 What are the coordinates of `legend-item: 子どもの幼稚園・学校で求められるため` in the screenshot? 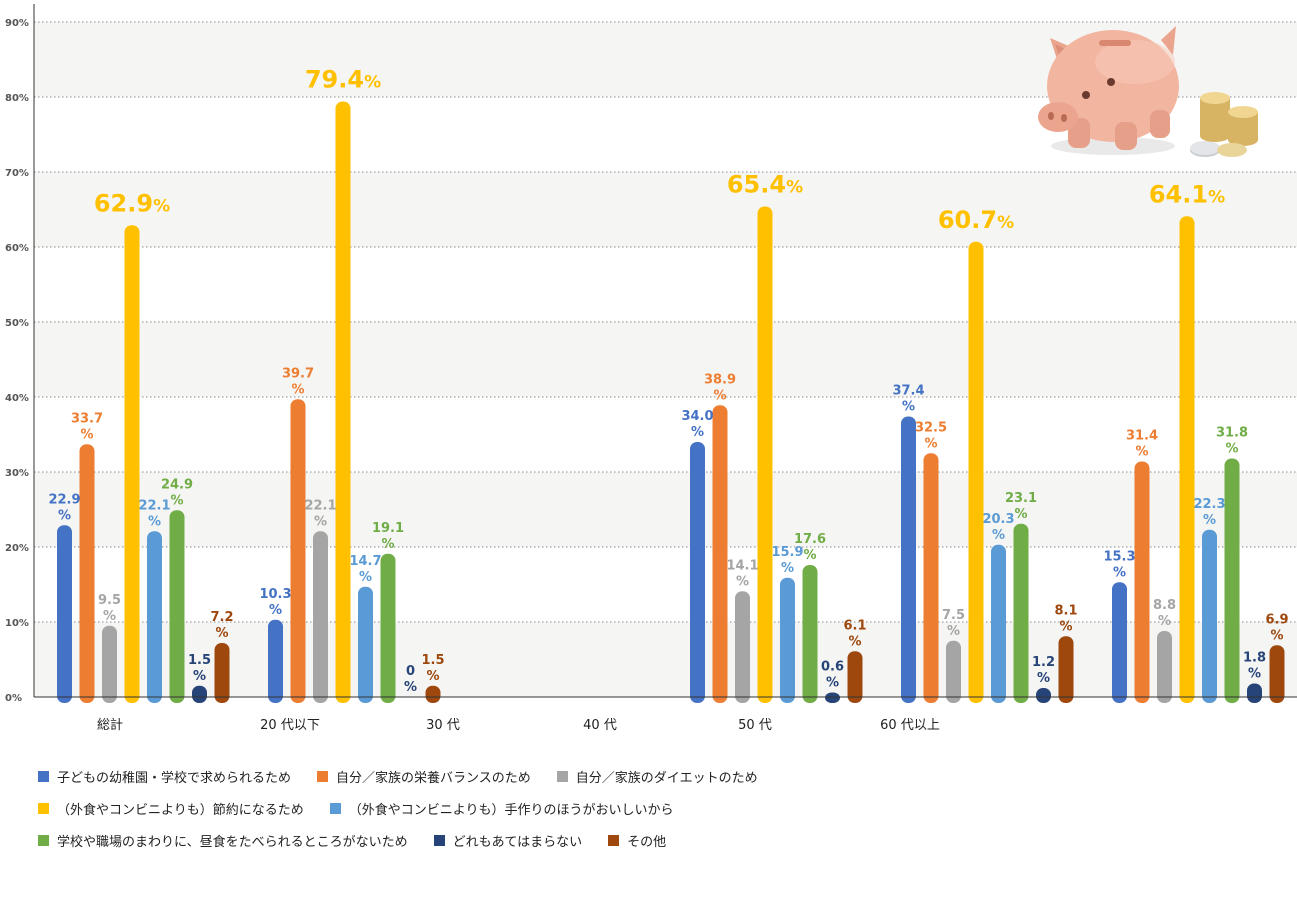 It's located at (164, 776).